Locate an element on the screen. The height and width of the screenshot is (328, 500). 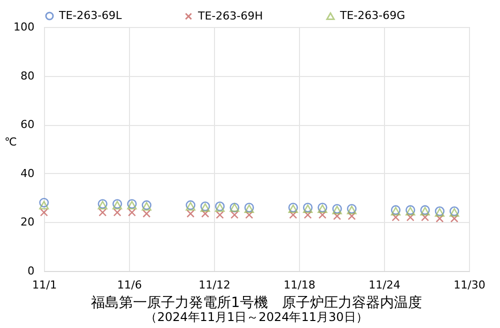
x-tick-label: 11/24 is located at coordinates (384, 285).